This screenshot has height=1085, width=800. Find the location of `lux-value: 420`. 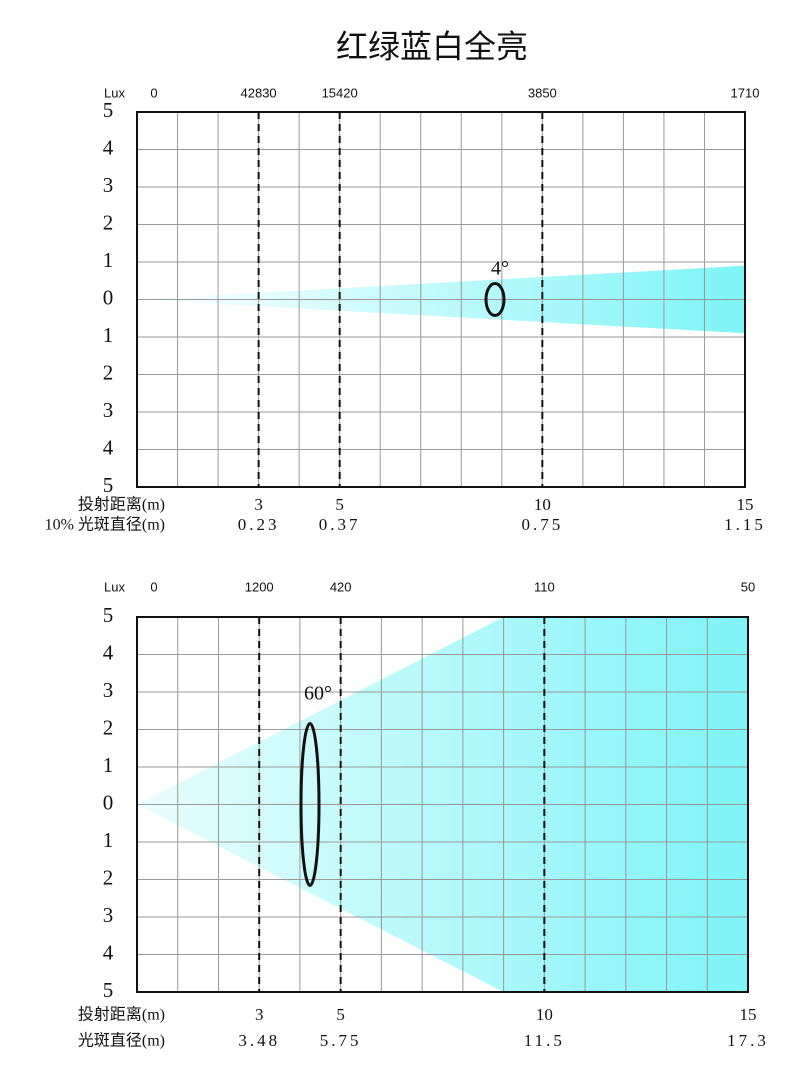

lux-value: 420 is located at coordinates (341, 586).